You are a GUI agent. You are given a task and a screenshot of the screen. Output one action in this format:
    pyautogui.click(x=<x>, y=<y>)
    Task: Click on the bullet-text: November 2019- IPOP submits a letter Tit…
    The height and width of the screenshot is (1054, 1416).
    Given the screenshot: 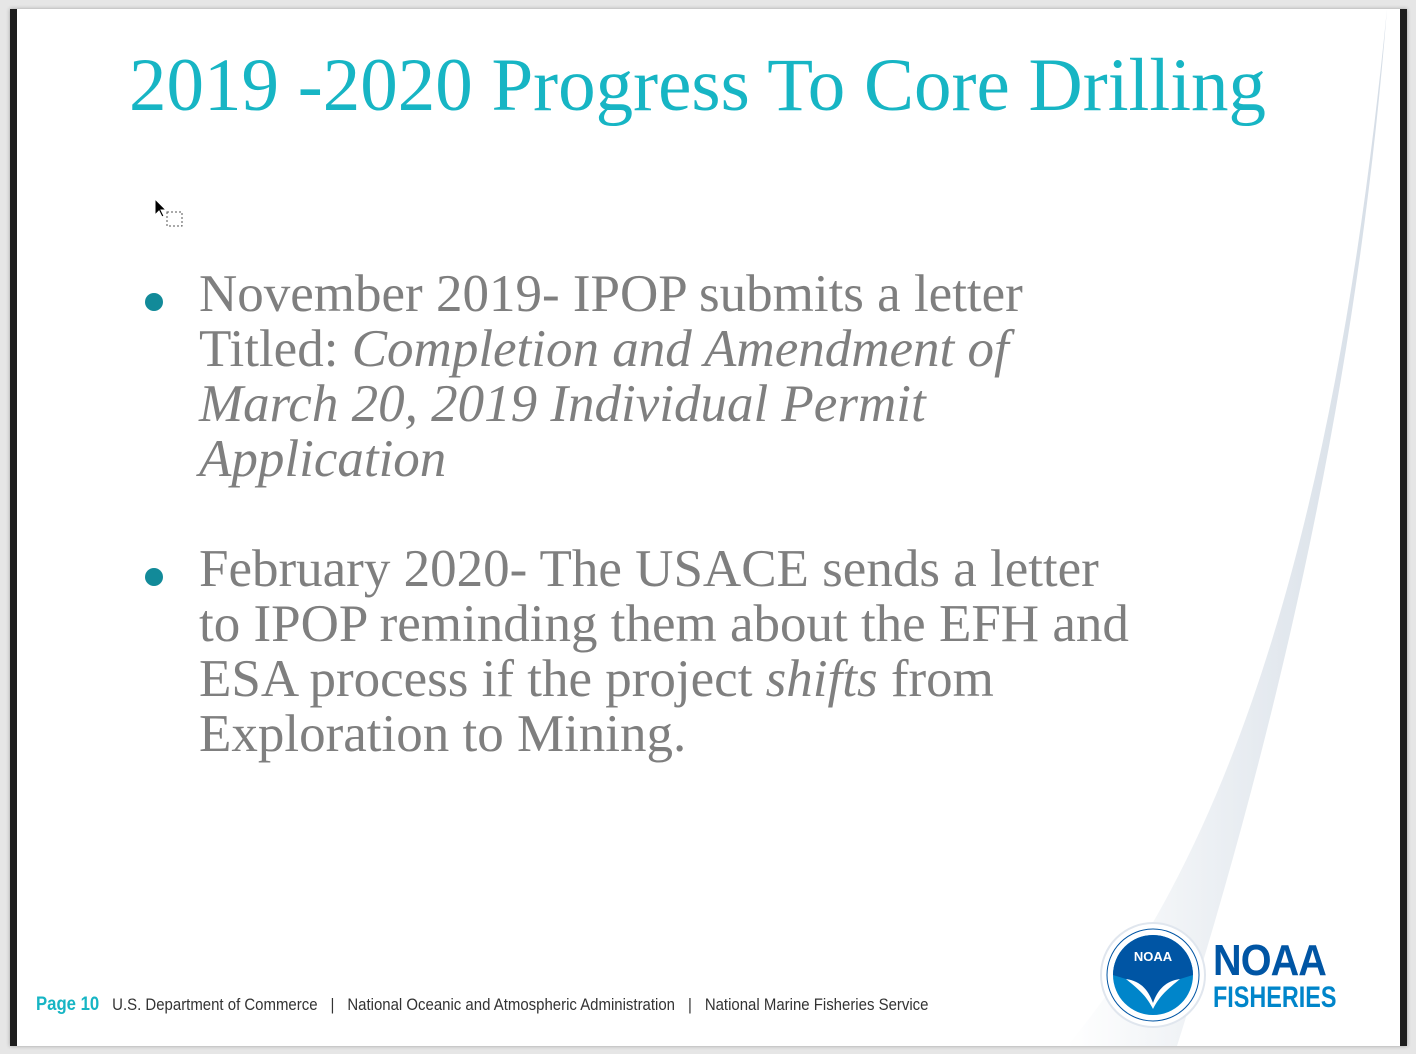 What is the action you would take?
    pyautogui.click(x=611, y=321)
    